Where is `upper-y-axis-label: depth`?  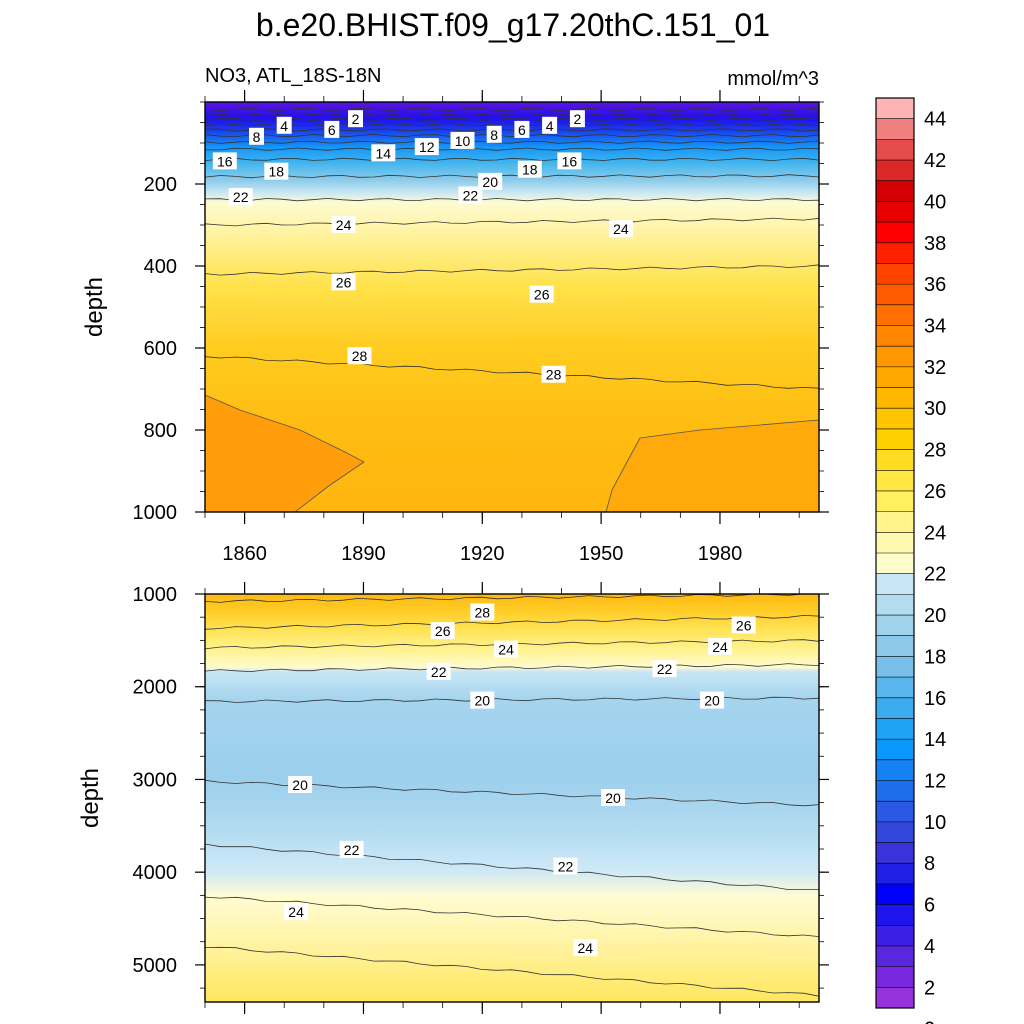
upper-y-axis-label: depth is located at coordinates (94, 307).